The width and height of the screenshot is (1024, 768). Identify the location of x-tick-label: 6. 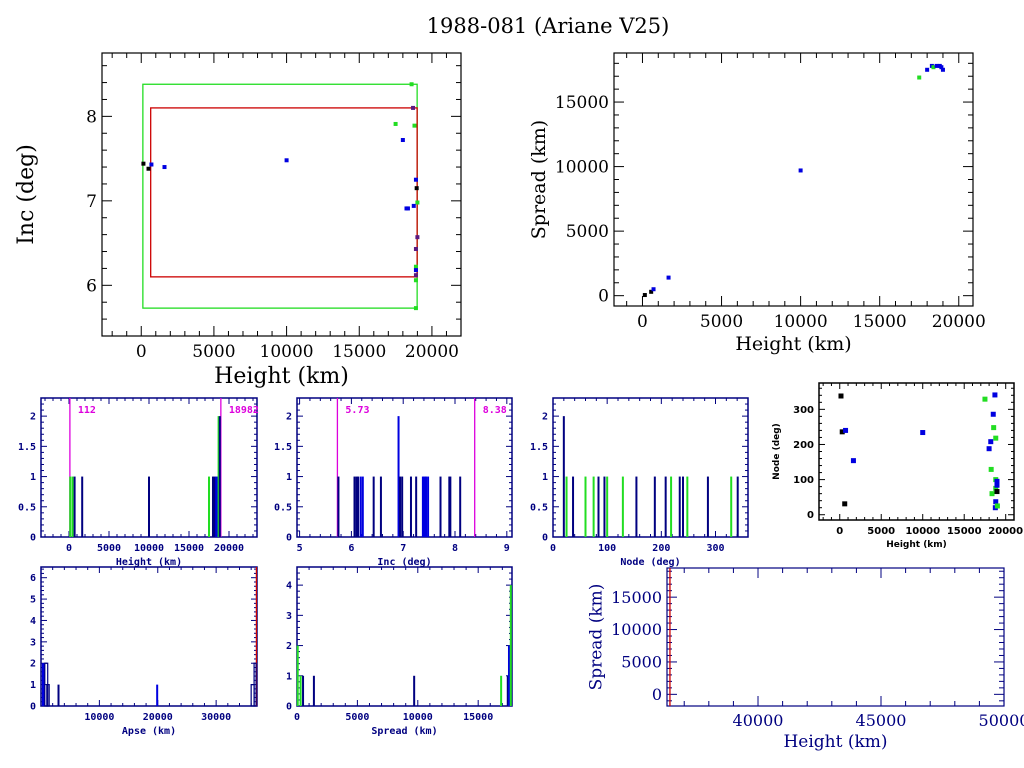
(351, 548).